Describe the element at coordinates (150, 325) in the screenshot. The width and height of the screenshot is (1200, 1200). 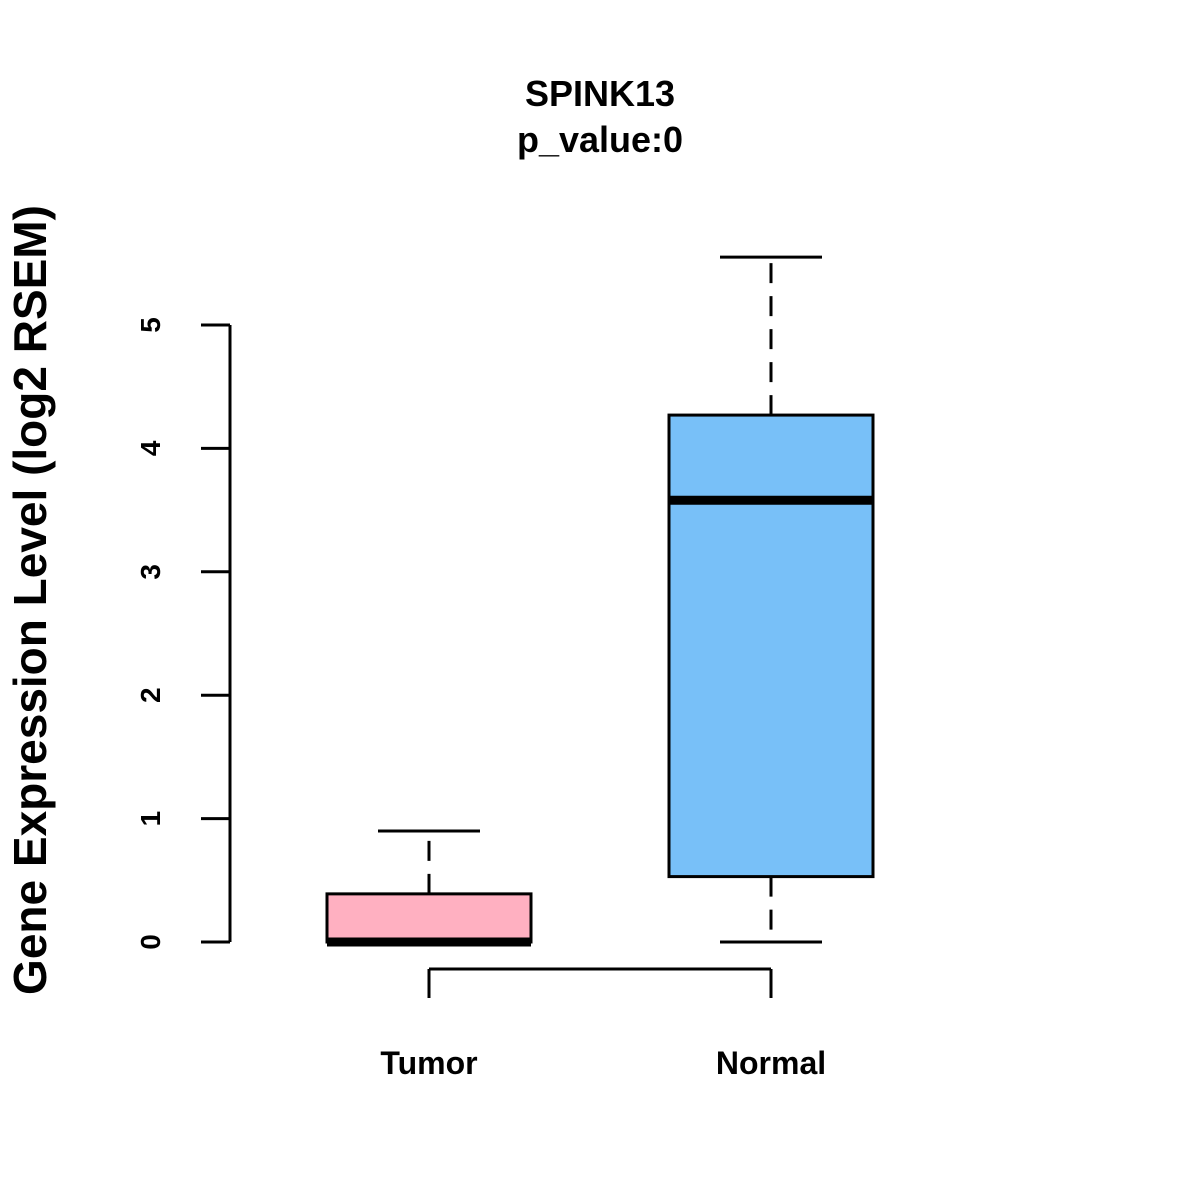
I see `y-tick-label: 5` at that location.